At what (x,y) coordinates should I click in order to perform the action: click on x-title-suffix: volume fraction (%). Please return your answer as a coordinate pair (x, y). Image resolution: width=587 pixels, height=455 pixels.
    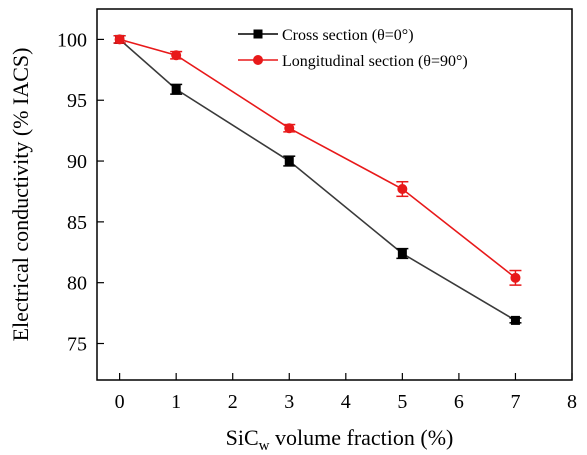
    Looking at the image, I should click on (362, 437).